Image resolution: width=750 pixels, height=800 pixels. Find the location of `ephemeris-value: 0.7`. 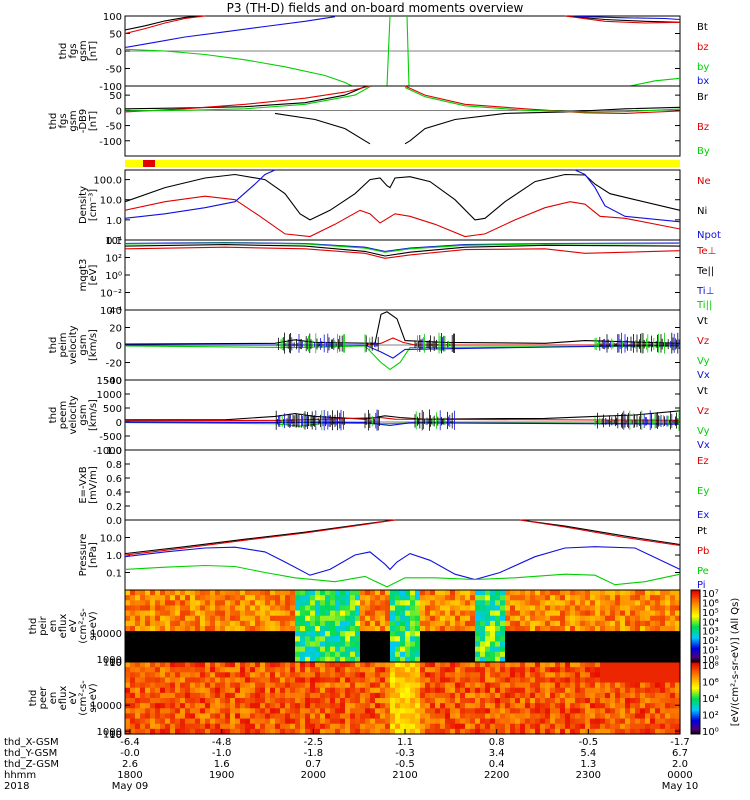

ephemeris-value: 0.7 is located at coordinates (313, 764).